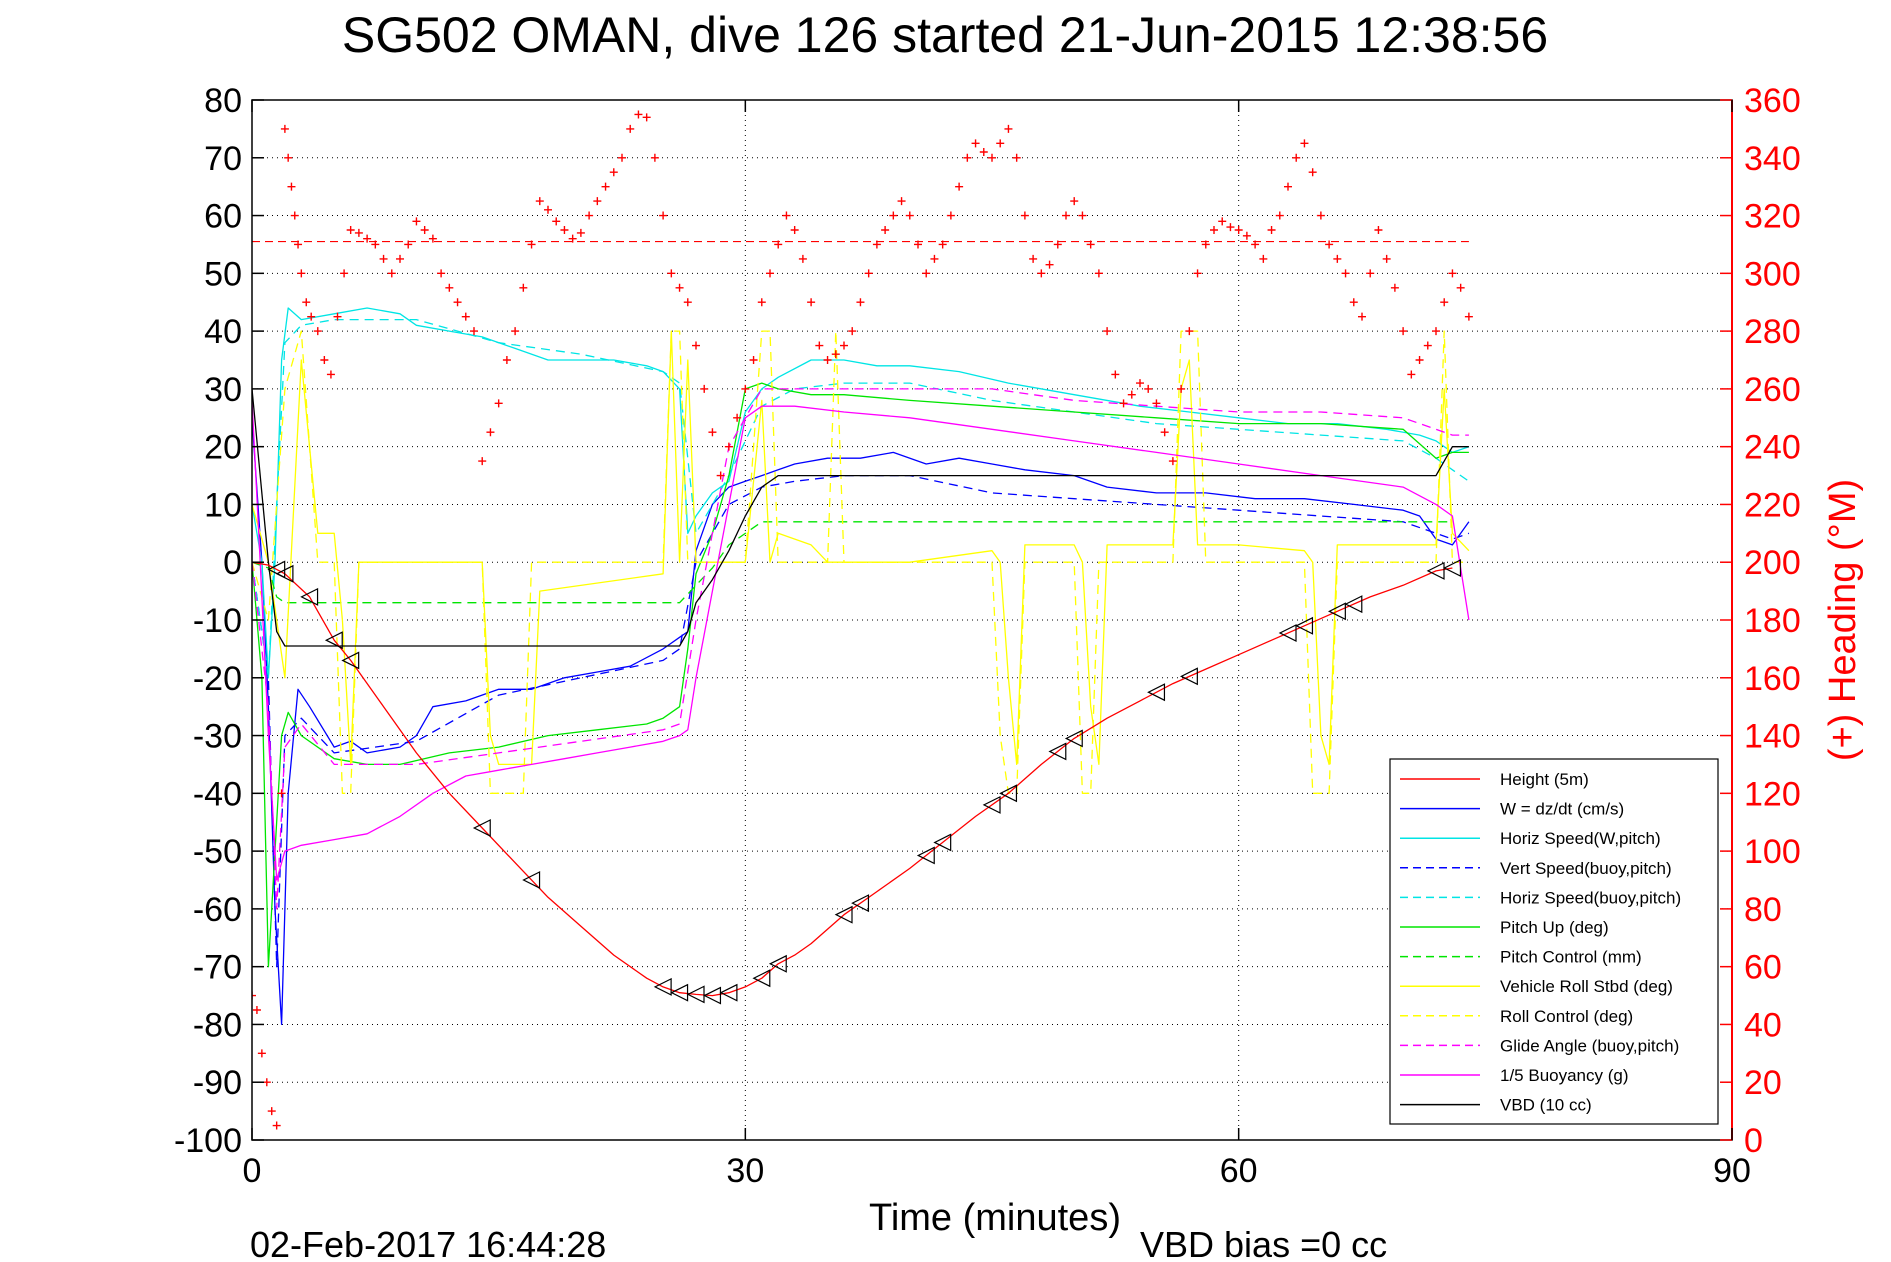  Describe the element at coordinates (1772, 332) in the screenshot. I see `y-right-tick-label-4: 280` at that location.